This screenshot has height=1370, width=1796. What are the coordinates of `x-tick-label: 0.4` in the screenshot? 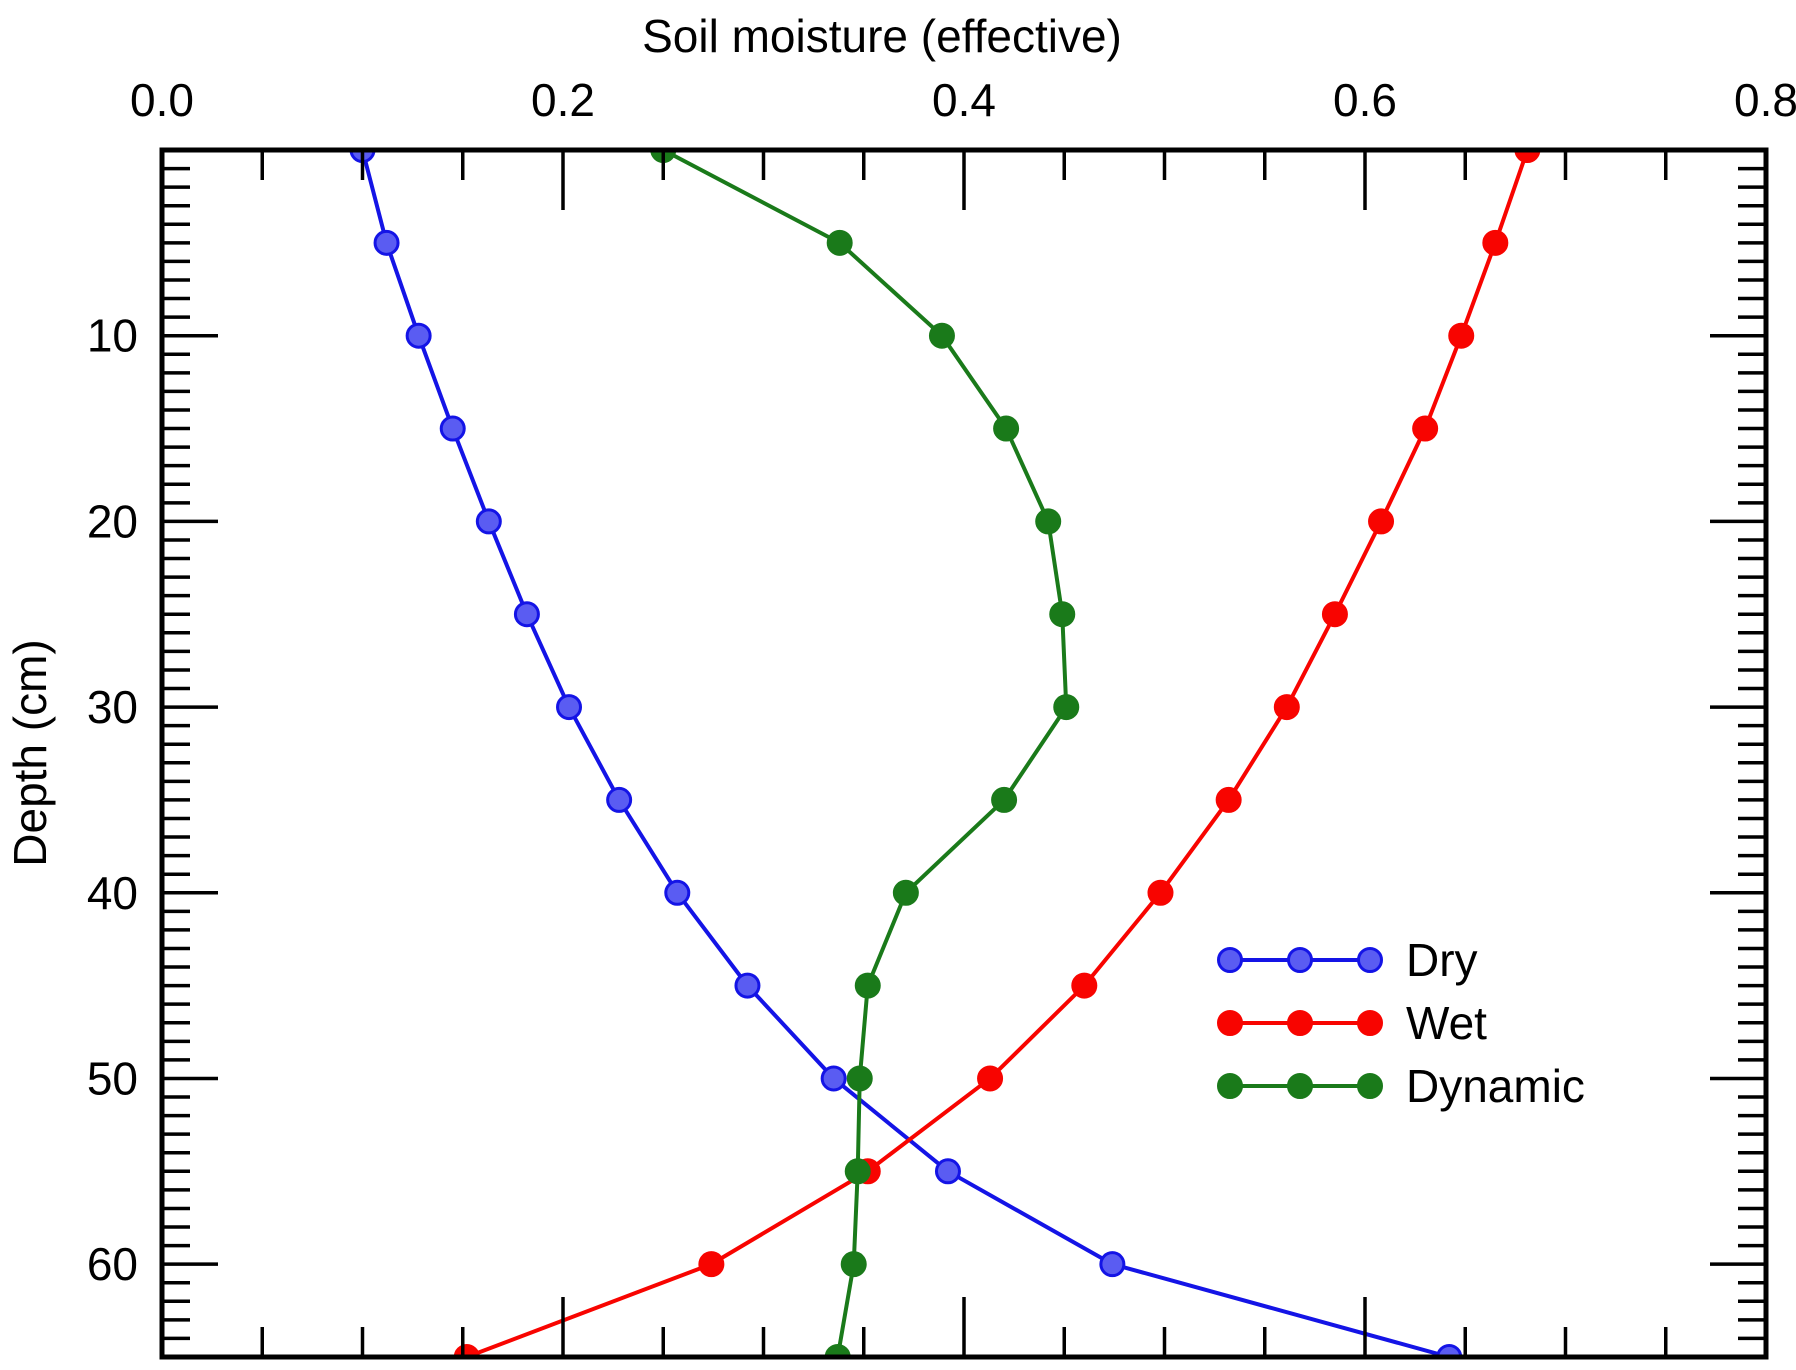 It's located at (964, 100).